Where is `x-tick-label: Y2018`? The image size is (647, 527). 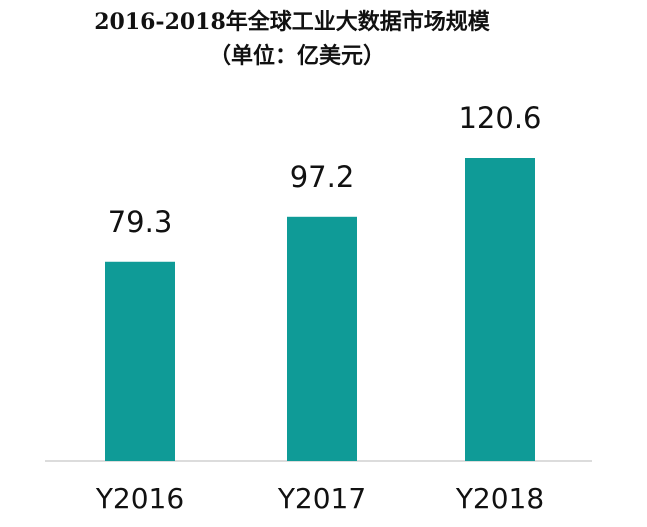
x-tick-label: Y2018 is located at coordinates (499, 498).